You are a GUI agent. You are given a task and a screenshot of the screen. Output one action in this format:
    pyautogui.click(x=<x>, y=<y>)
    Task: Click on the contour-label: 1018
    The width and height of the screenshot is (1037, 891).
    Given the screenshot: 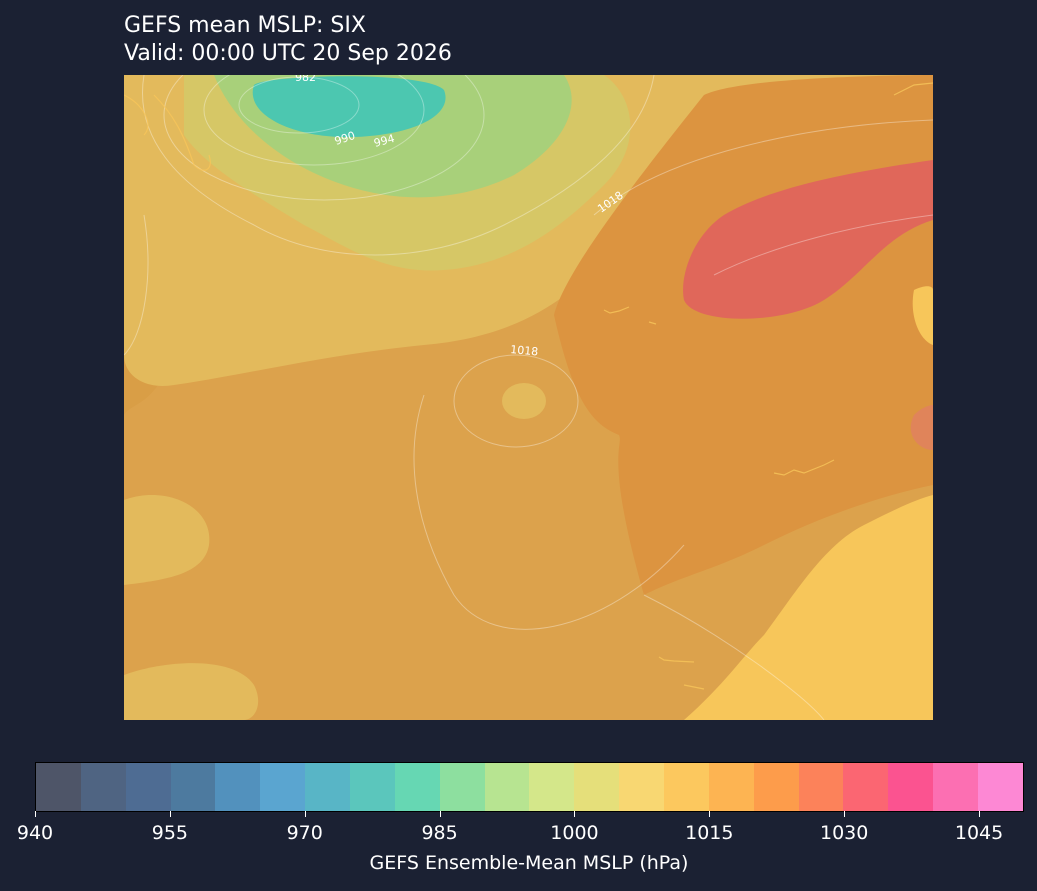 What is the action you would take?
    pyautogui.click(x=524, y=350)
    